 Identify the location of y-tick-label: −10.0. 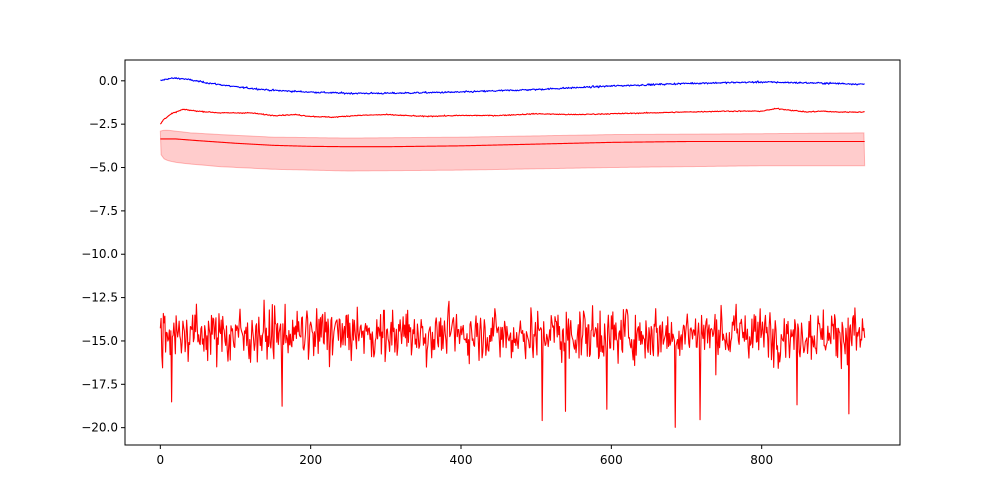
(99, 254).